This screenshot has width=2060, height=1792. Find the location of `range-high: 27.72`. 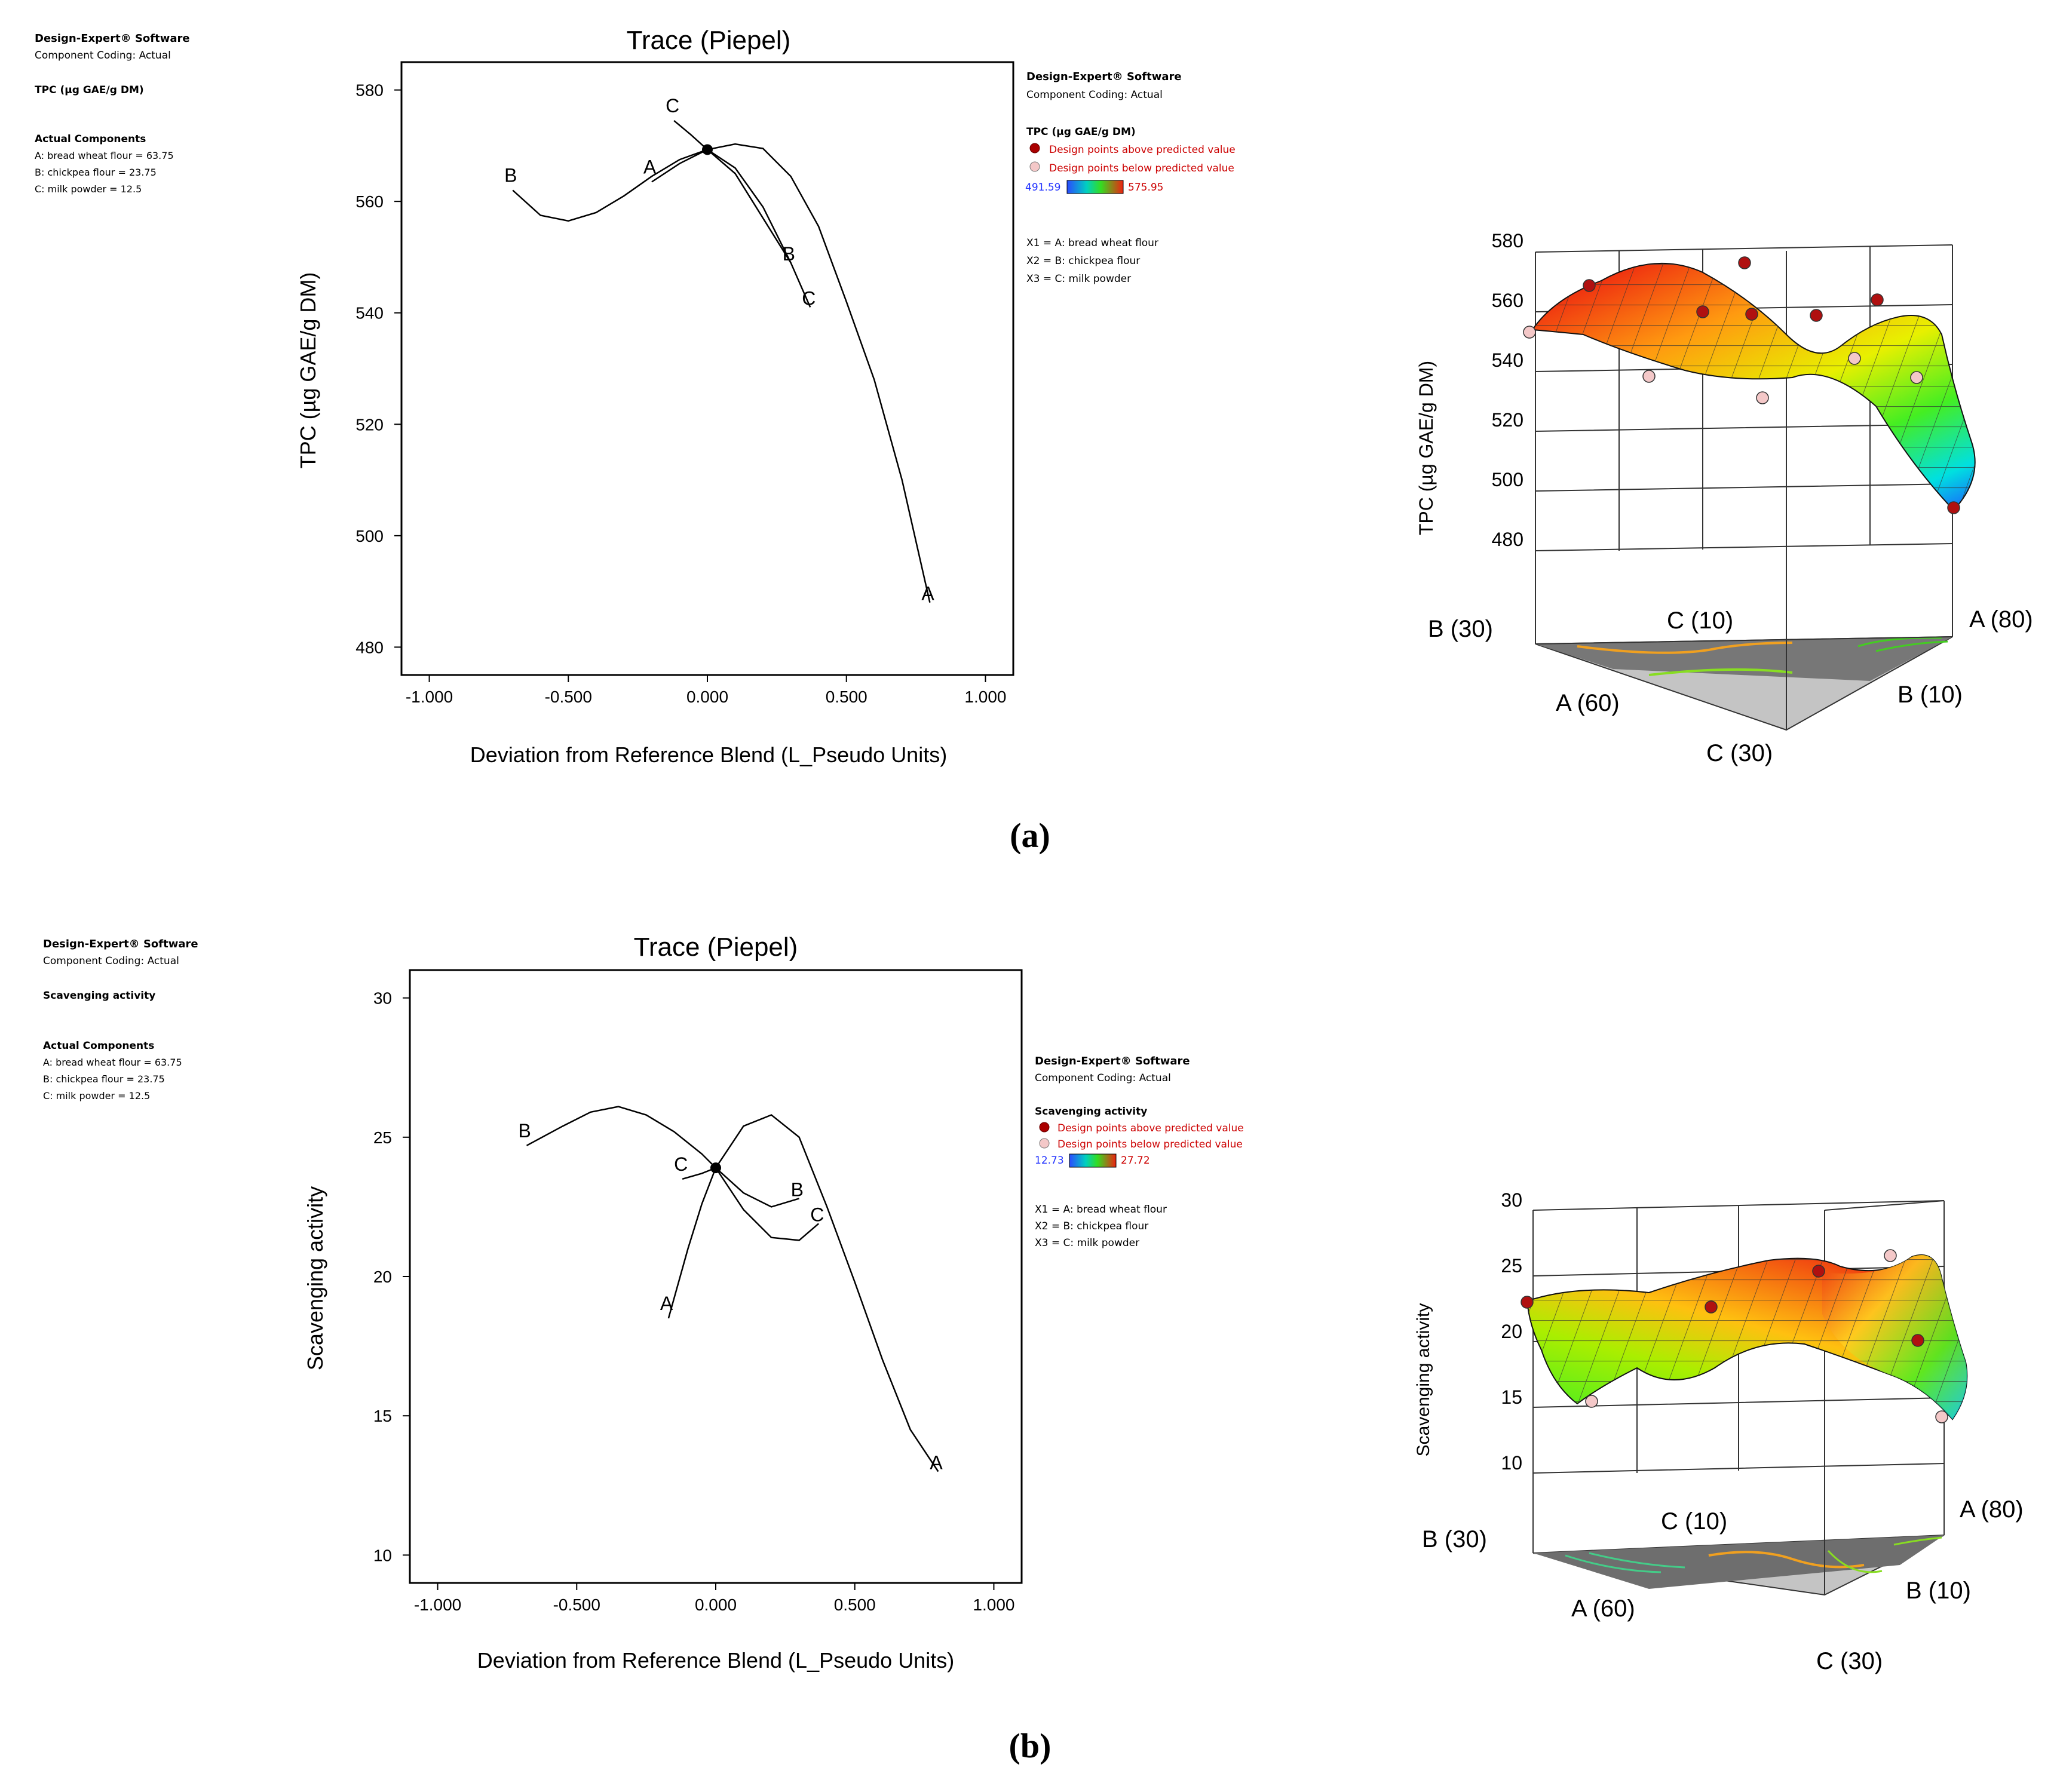

range-high: 27.72 is located at coordinates (1135, 1161).